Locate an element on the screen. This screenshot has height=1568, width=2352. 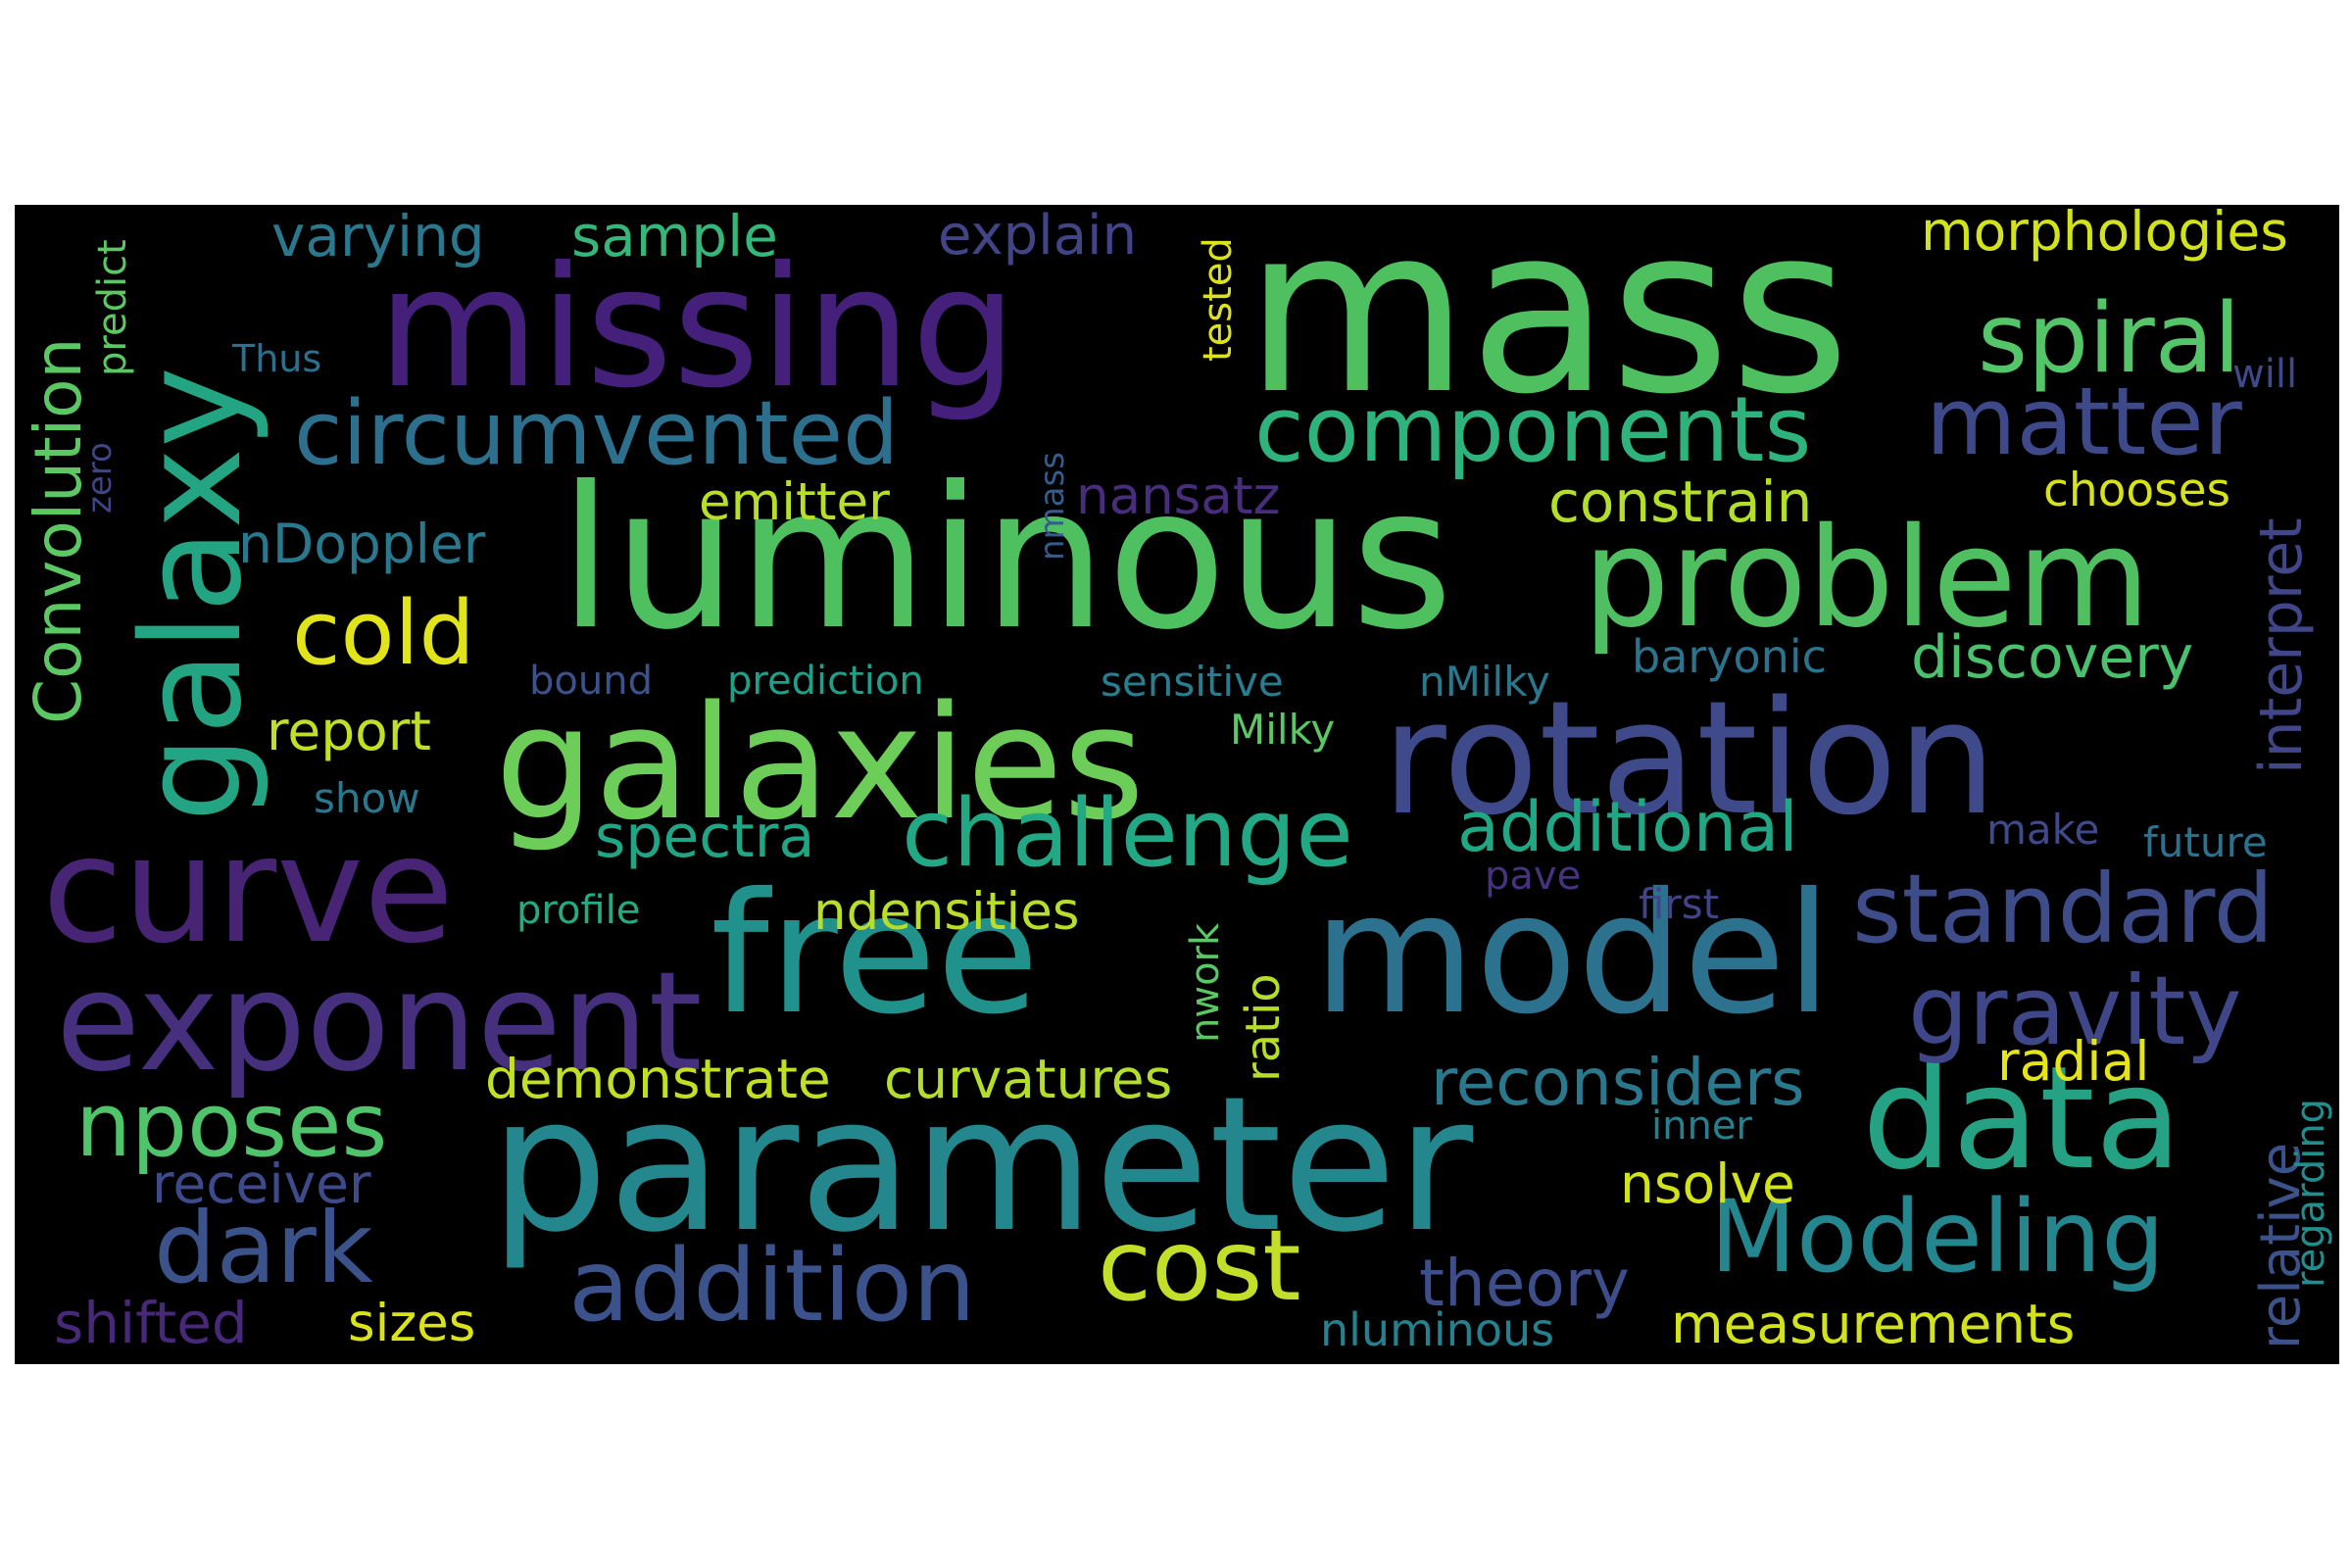
word-galaxy: galaxy is located at coordinates (192, 594).